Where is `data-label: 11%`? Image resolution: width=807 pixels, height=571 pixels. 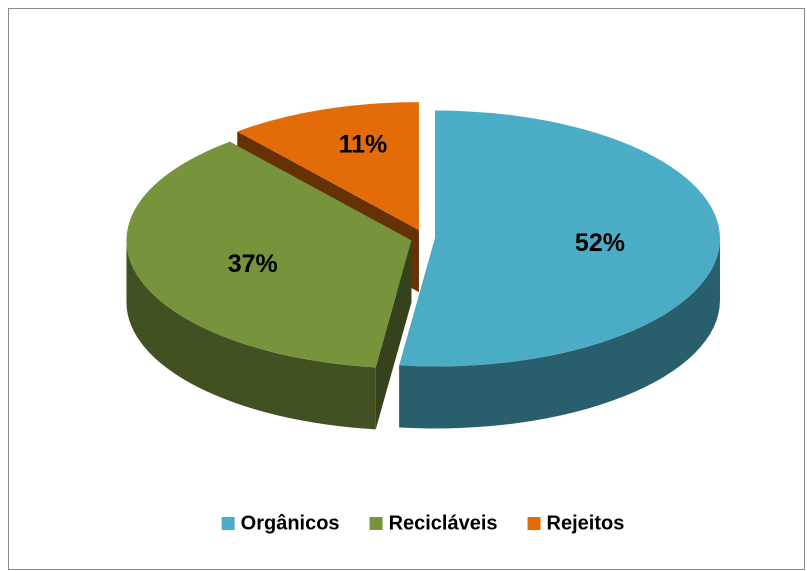
data-label: 11% is located at coordinates (363, 144).